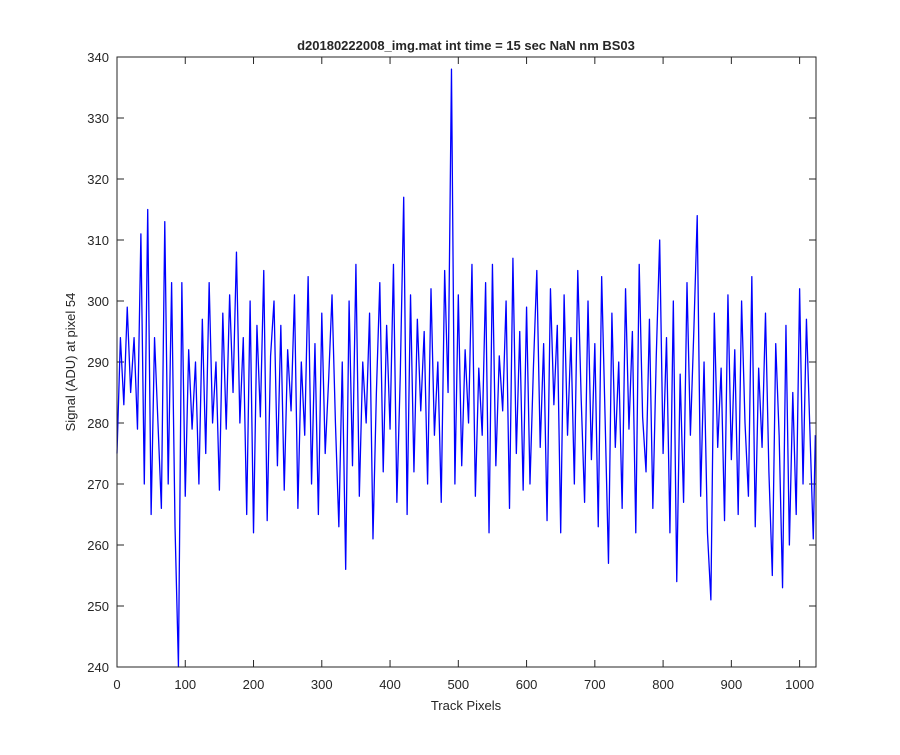  What do you see at coordinates (458, 684) in the screenshot?
I see `x-tick-label: 500` at bounding box center [458, 684].